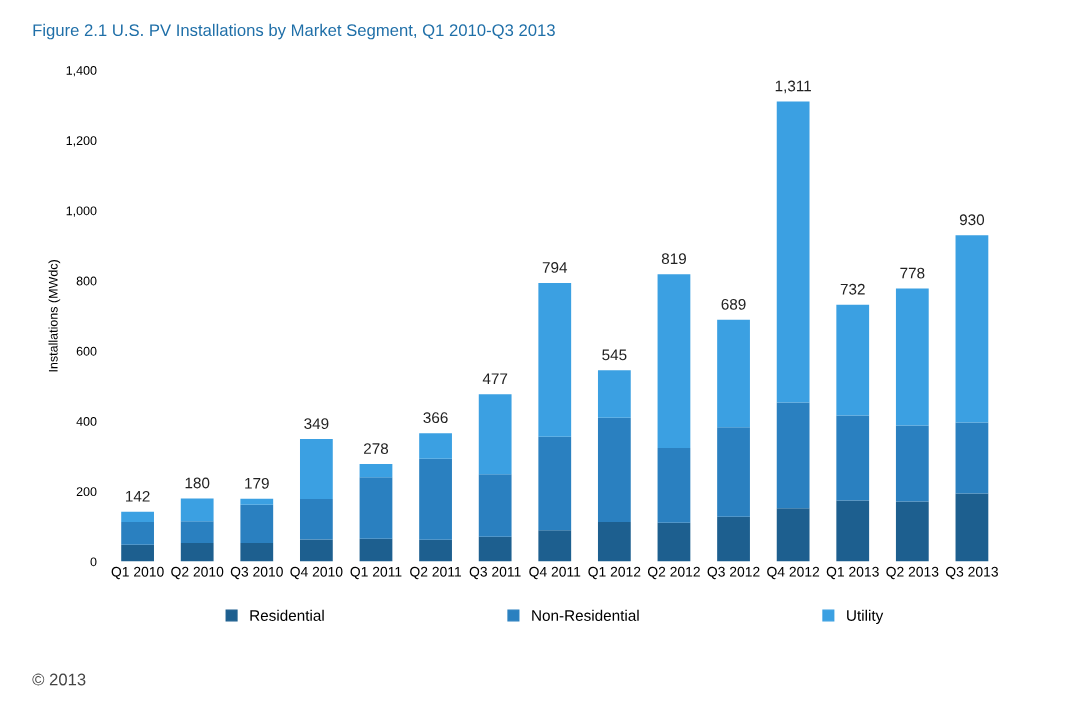  Describe the element at coordinates (376, 573) in the screenshot. I see `x-tick-label: Q1 2011` at that location.